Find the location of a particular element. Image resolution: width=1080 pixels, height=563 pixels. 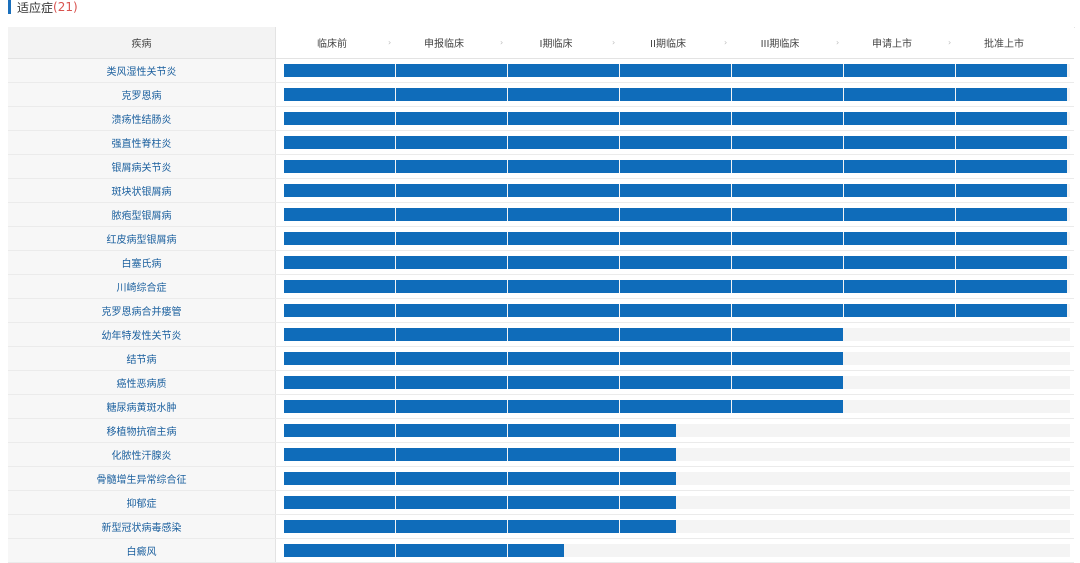

indication-link: 骨髓增生异常综合征 is located at coordinates (142, 478).